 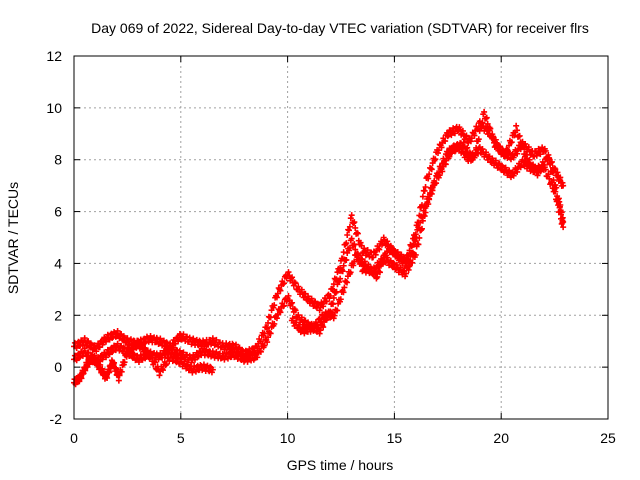 I want to click on y-tick-label: 10, so click(x=54, y=108).